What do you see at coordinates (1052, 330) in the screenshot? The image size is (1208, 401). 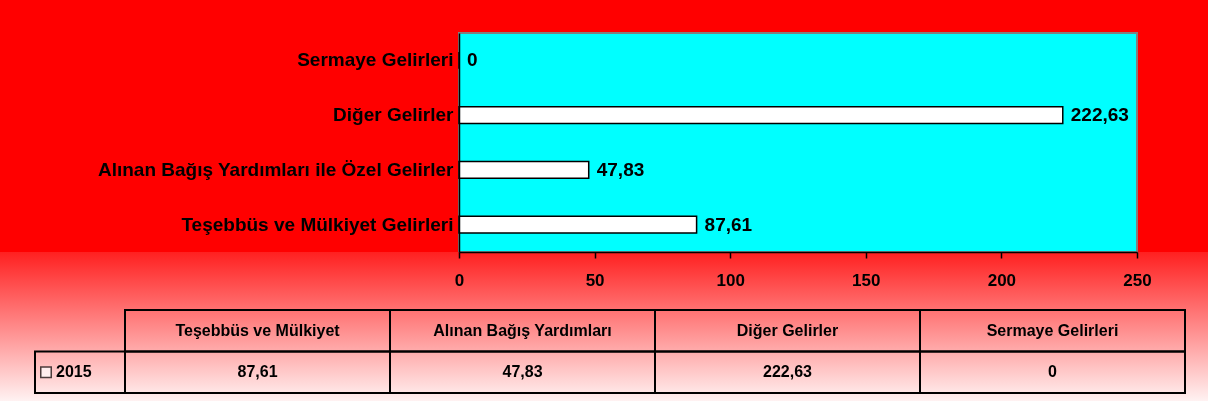 I see `text: Sermaye Gelirleri` at bounding box center [1052, 330].